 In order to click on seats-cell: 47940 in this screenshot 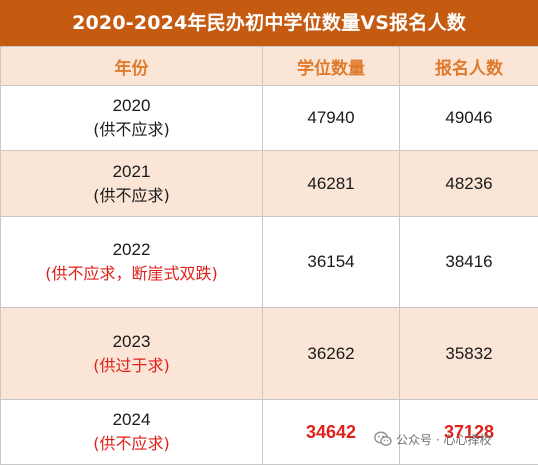, I will do `click(331, 118)`.